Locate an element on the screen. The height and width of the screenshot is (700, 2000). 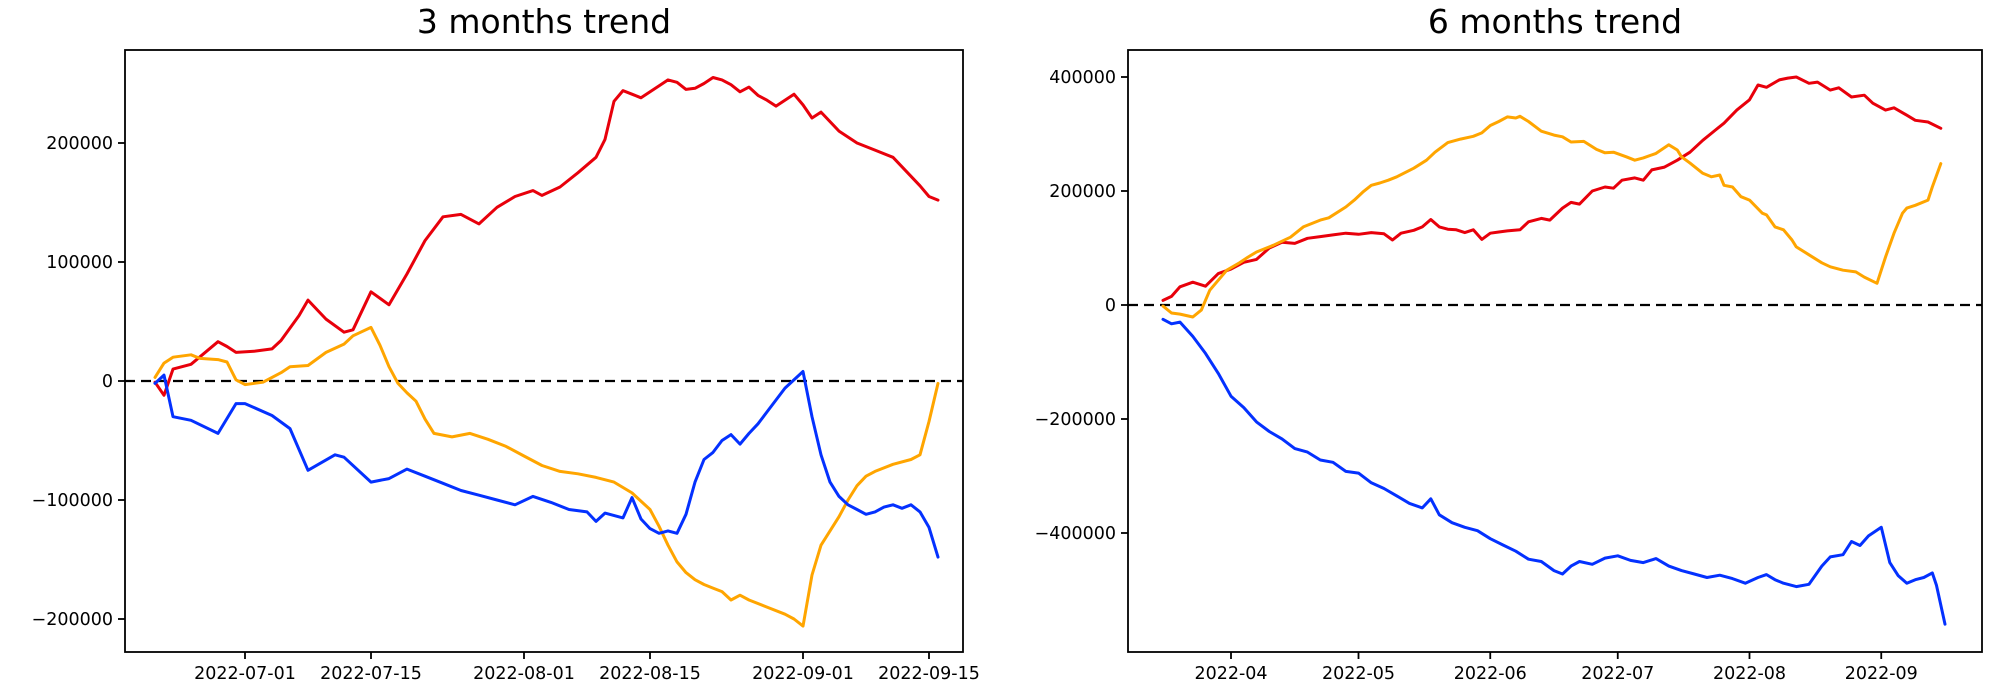
x-axis-tick-label: 2022-04 is located at coordinates (1230, 674).